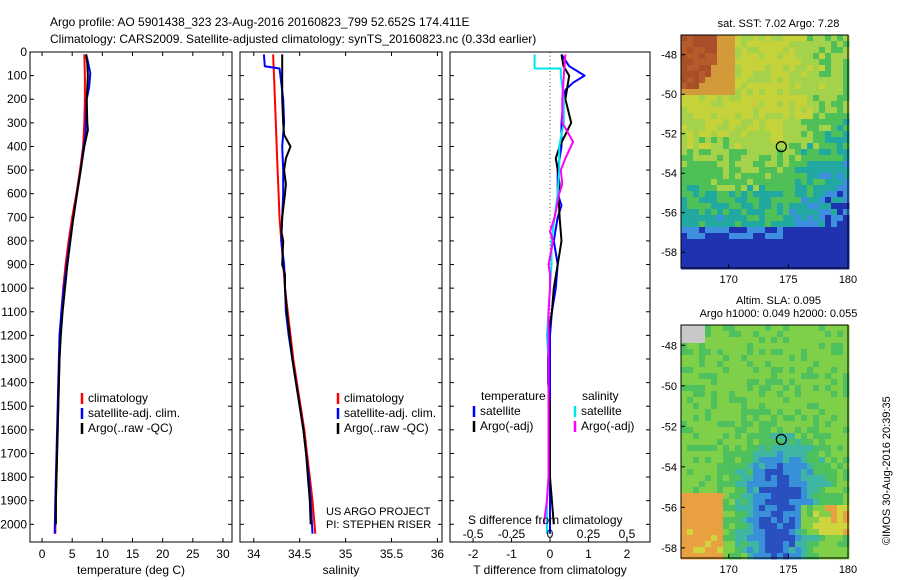 This screenshot has width=900, height=580. What do you see at coordinates (669, 549) in the screenshot?
I see `map-y-tick-label: -58` at bounding box center [669, 549].